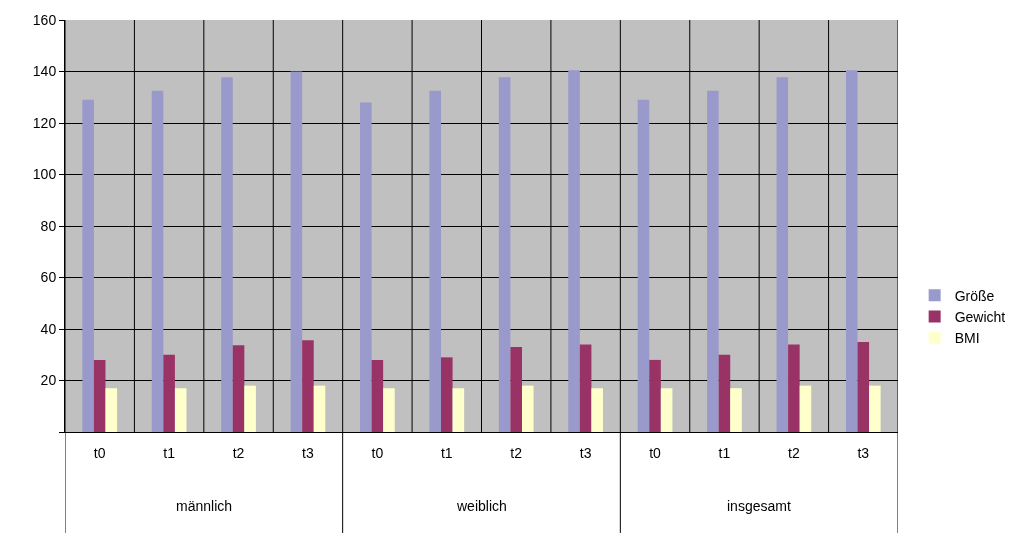  What do you see at coordinates (980, 316) in the screenshot?
I see `legend-label: Gewicht` at bounding box center [980, 316].